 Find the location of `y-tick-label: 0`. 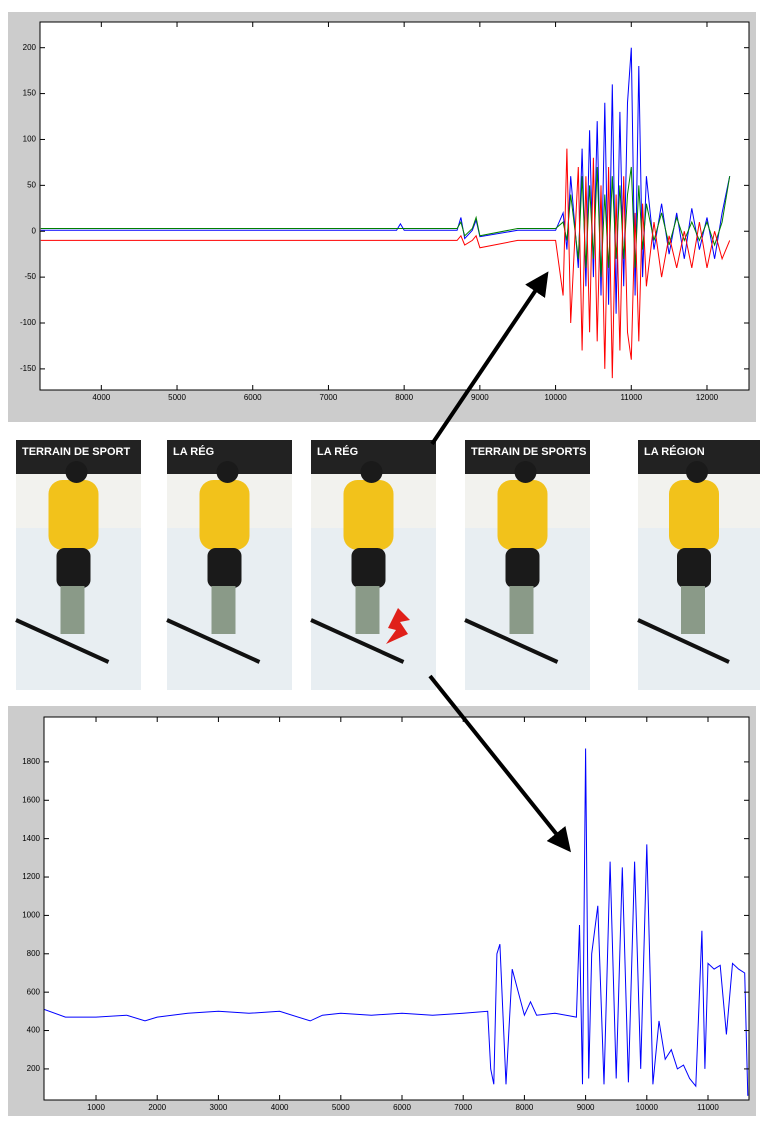

y-tick-label: 0 is located at coordinates (34, 230).